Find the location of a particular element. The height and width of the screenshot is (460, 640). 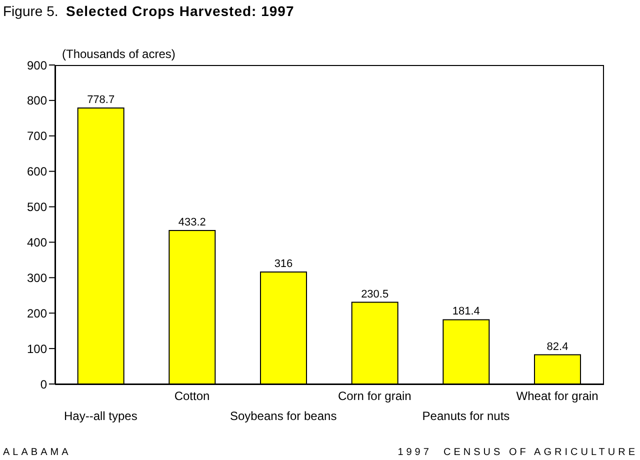

x-tick-label: Hay--all types is located at coordinates (101, 416).